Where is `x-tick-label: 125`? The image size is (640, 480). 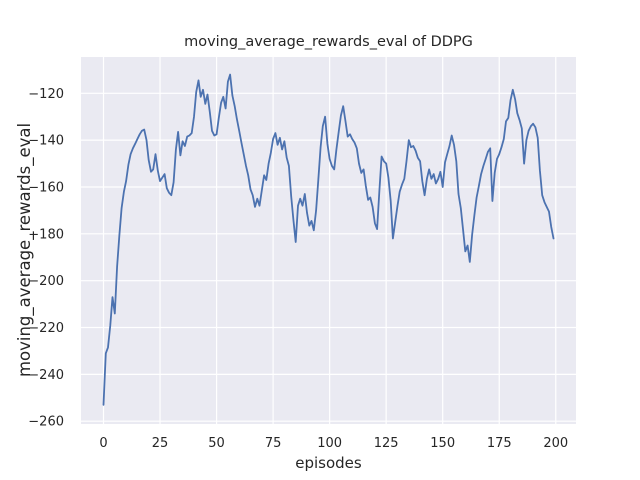
x-tick-label: 125 is located at coordinates (386, 443).